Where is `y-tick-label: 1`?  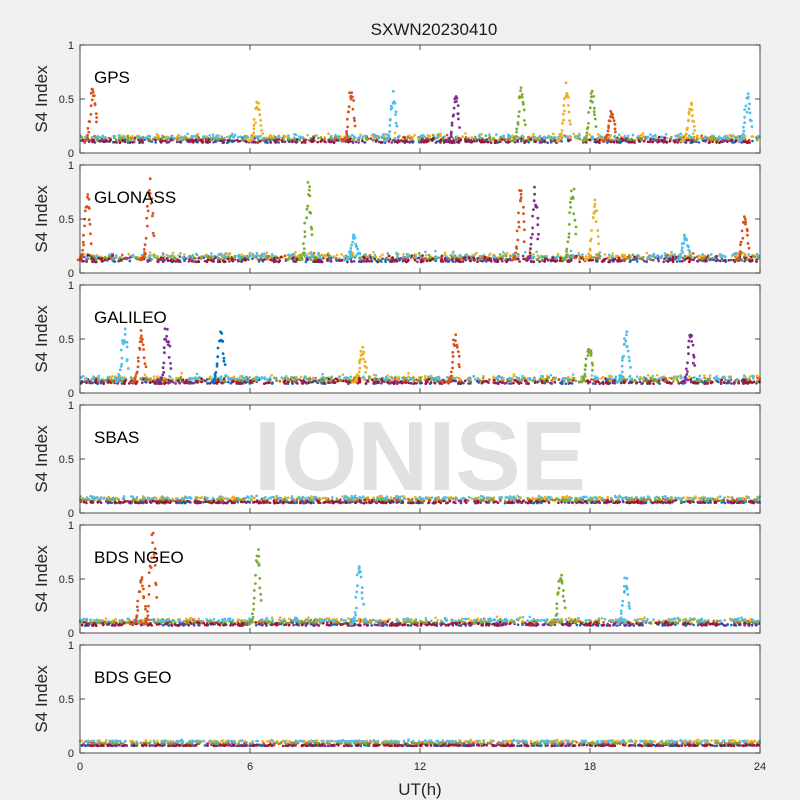 y-tick-label: 1 is located at coordinates (71, 166).